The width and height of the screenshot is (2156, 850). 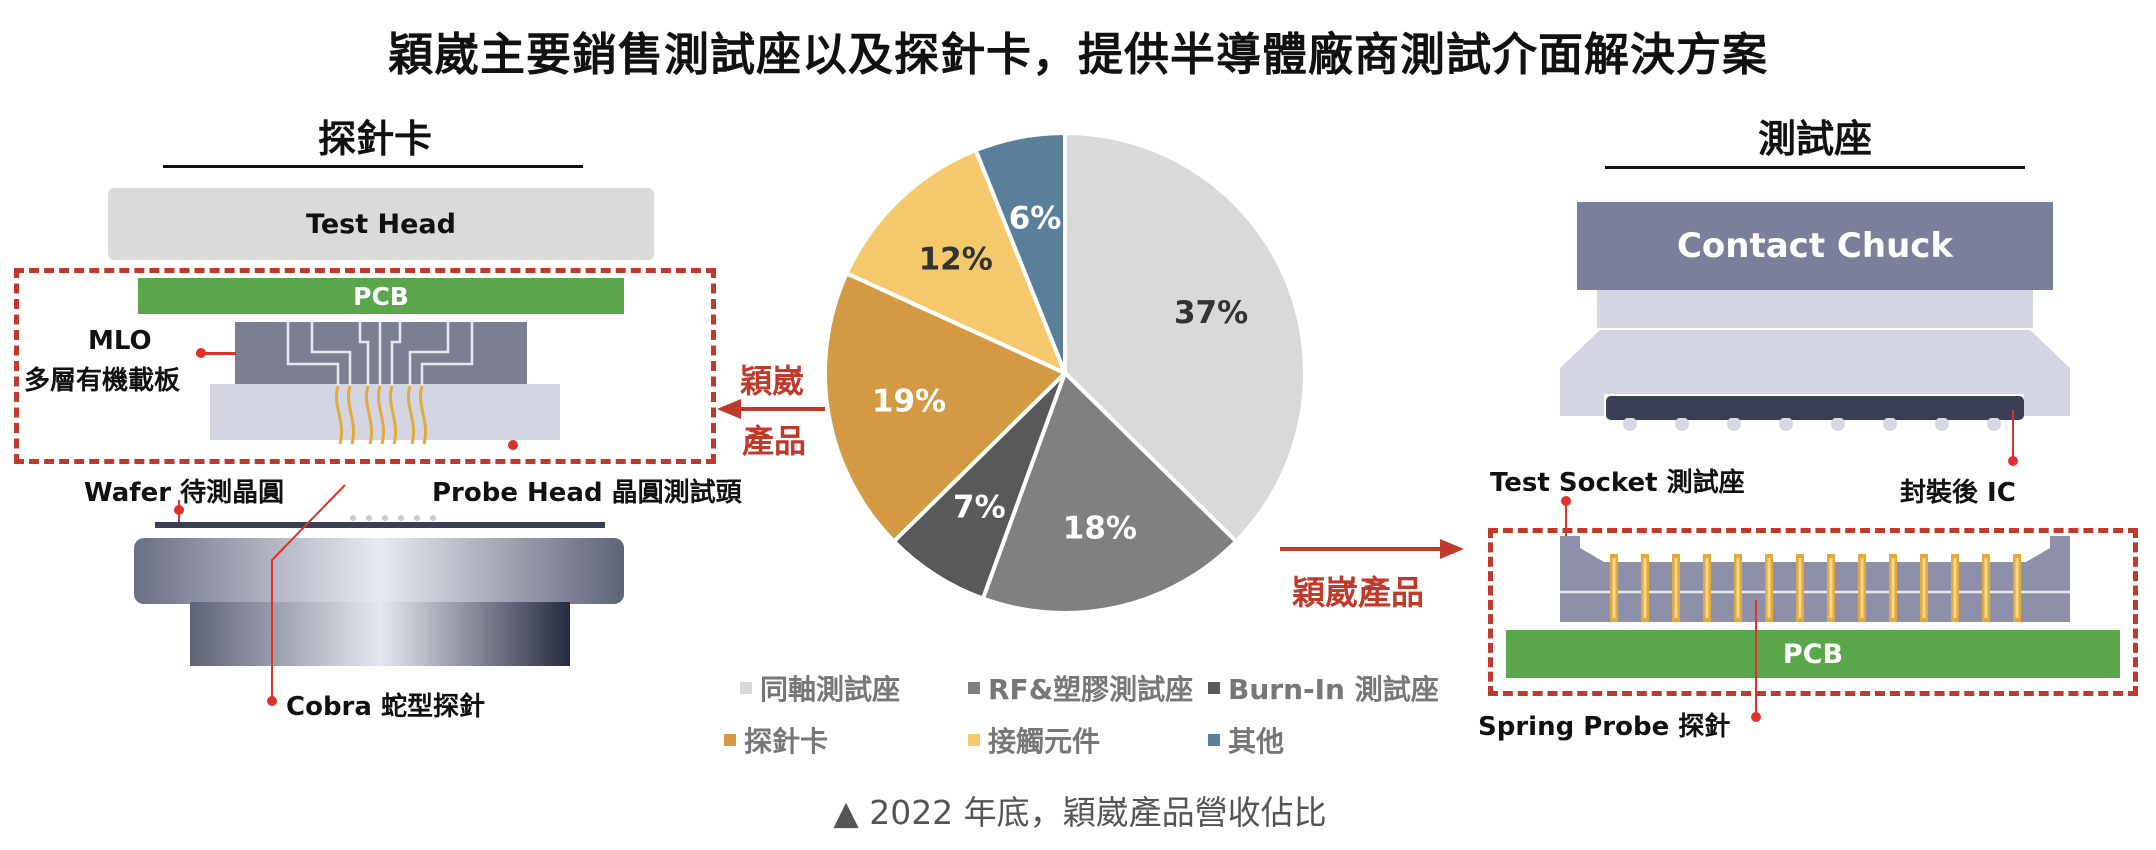 What do you see at coordinates (774, 441) in the screenshot?
I see `arrow-left-label-2: 產品` at bounding box center [774, 441].